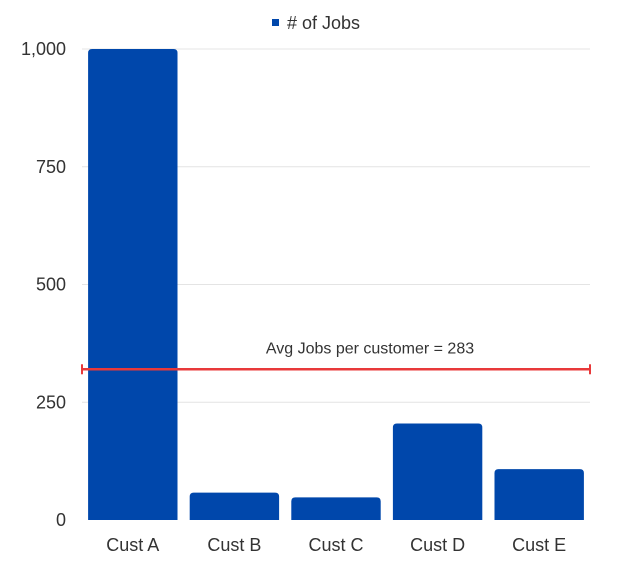 The width and height of the screenshot is (618, 576). I want to click on y-axis-ticks: 0 250 500 750 1,000, so click(43, 284).